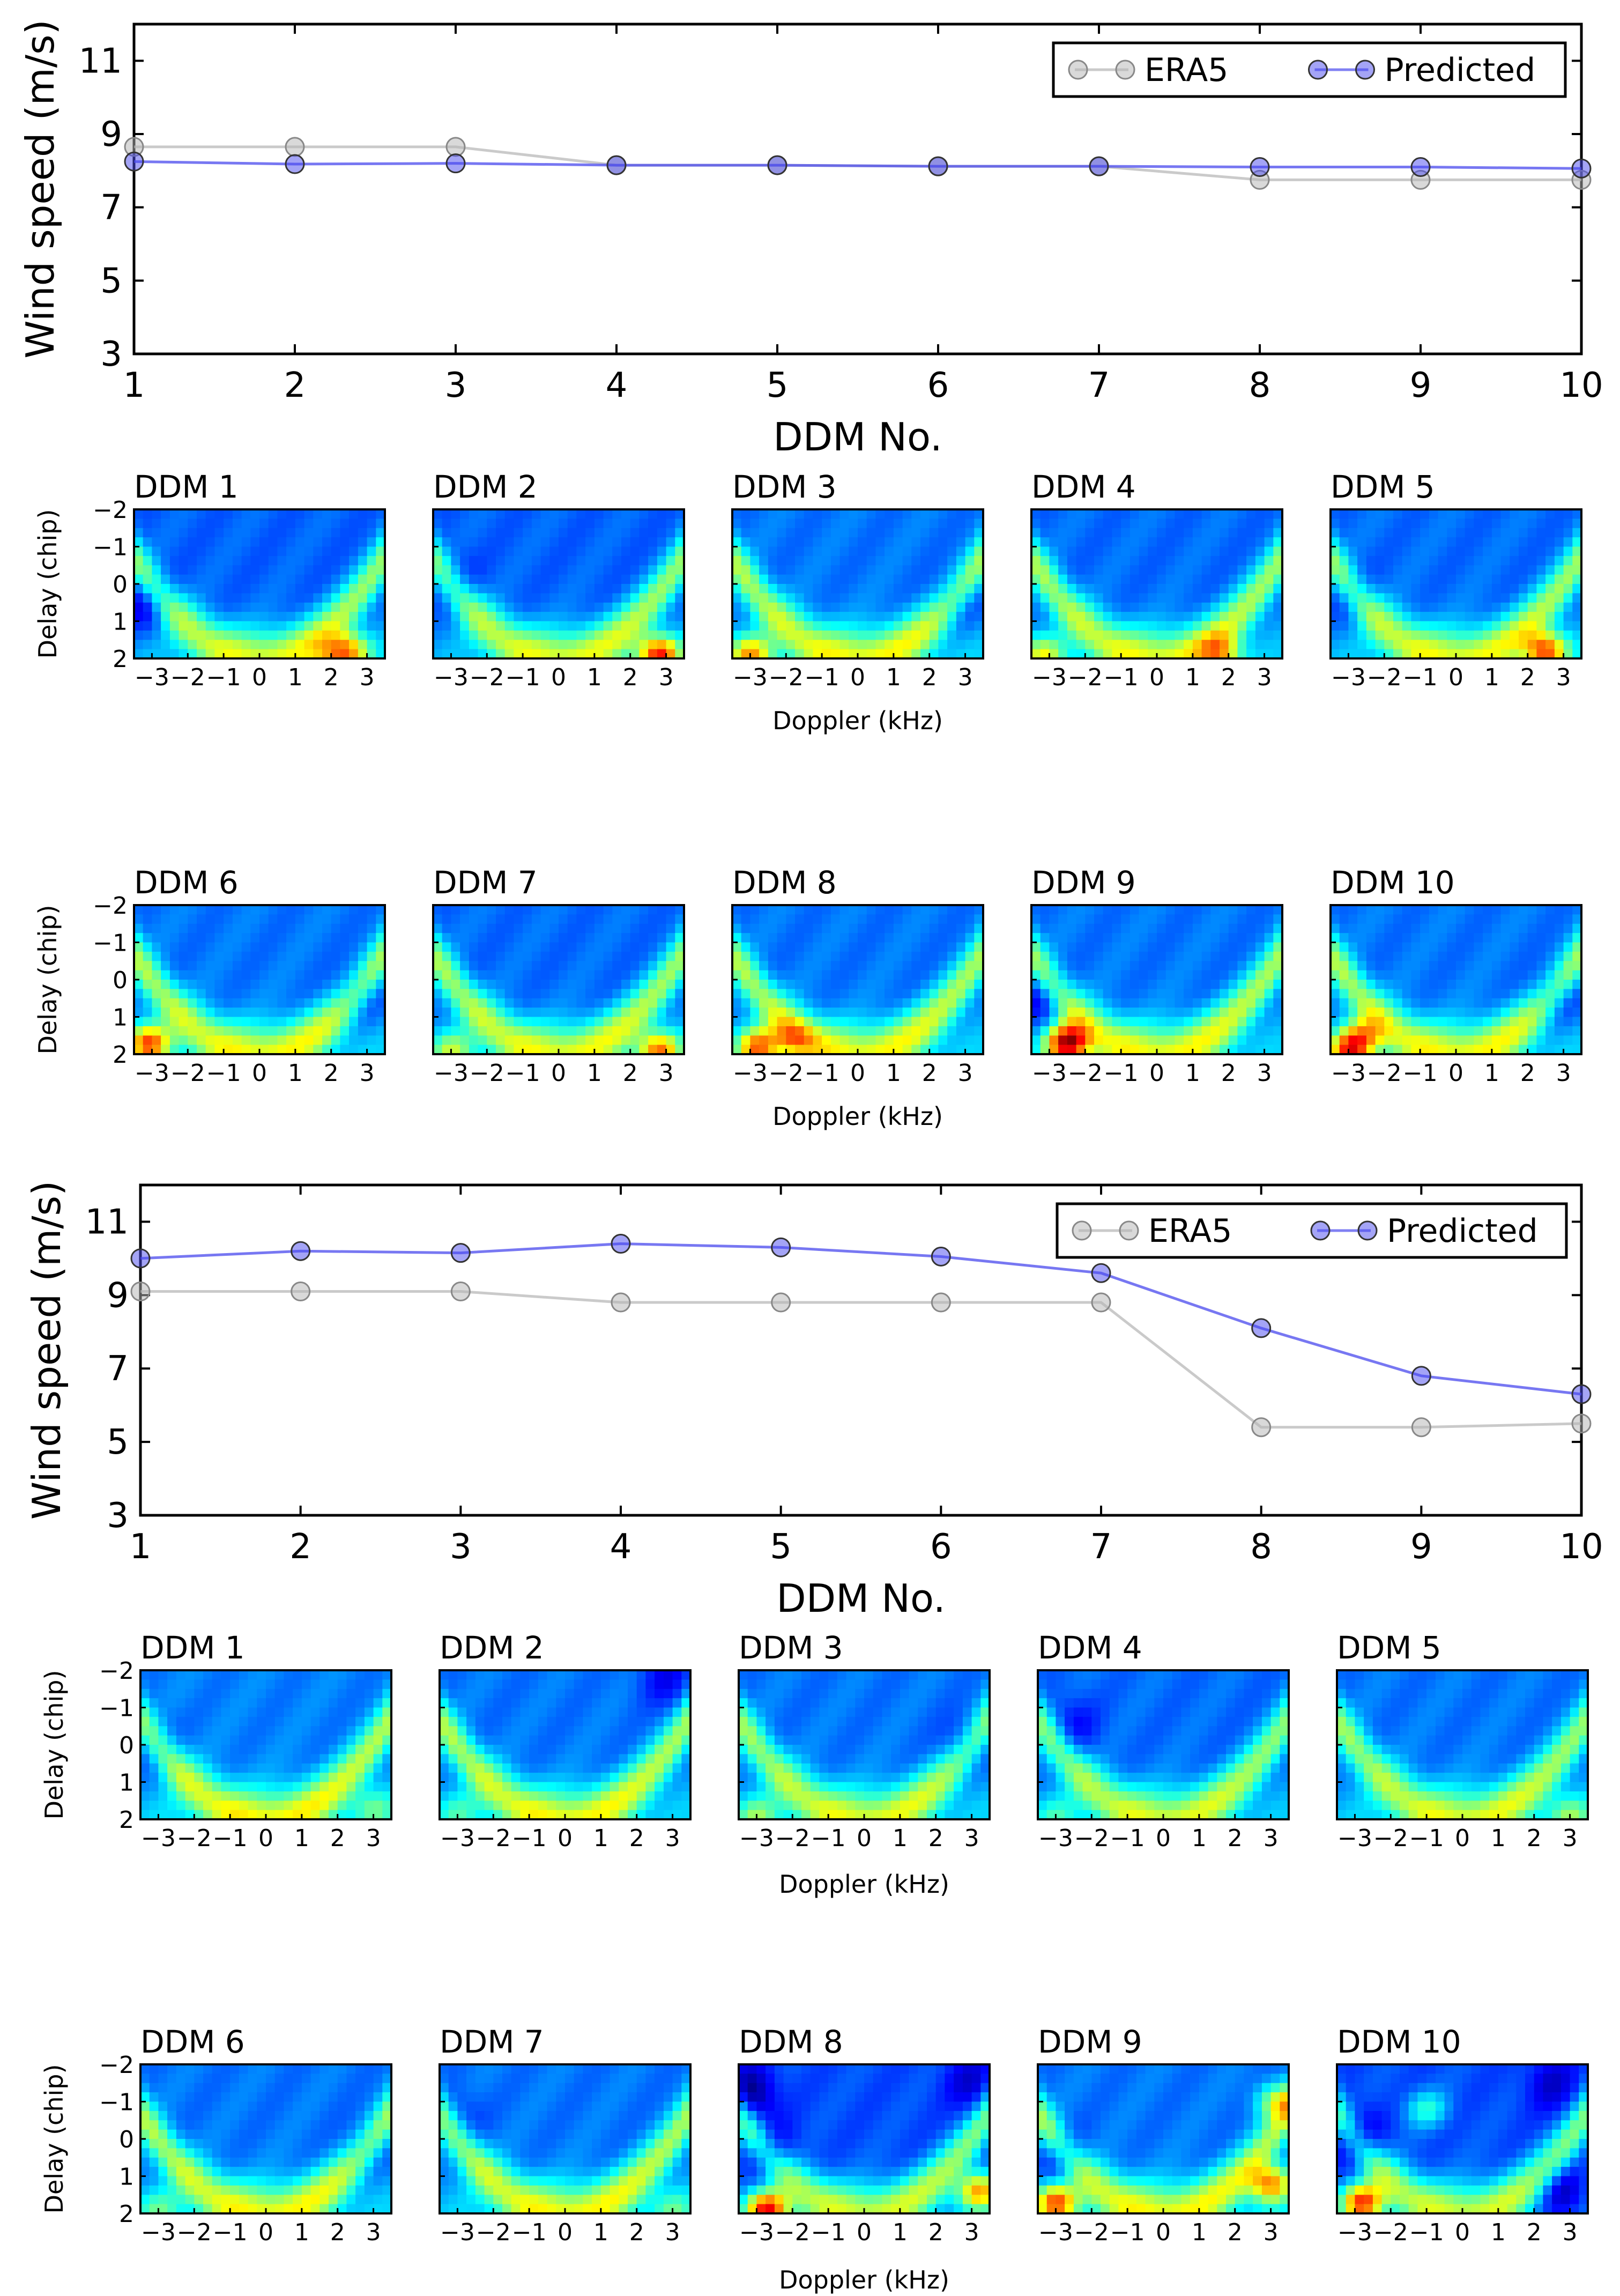 Image resolution: width=1620 pixels, height=2296 pixels. I want to click on ddm-y-tick-label: 1, so click(120, 1018).